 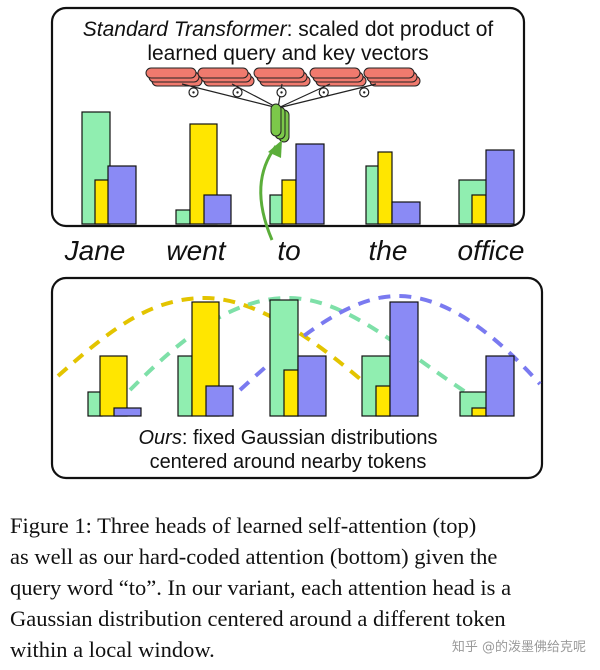 I want to click on word-to: to, so click(x=288, y=250).